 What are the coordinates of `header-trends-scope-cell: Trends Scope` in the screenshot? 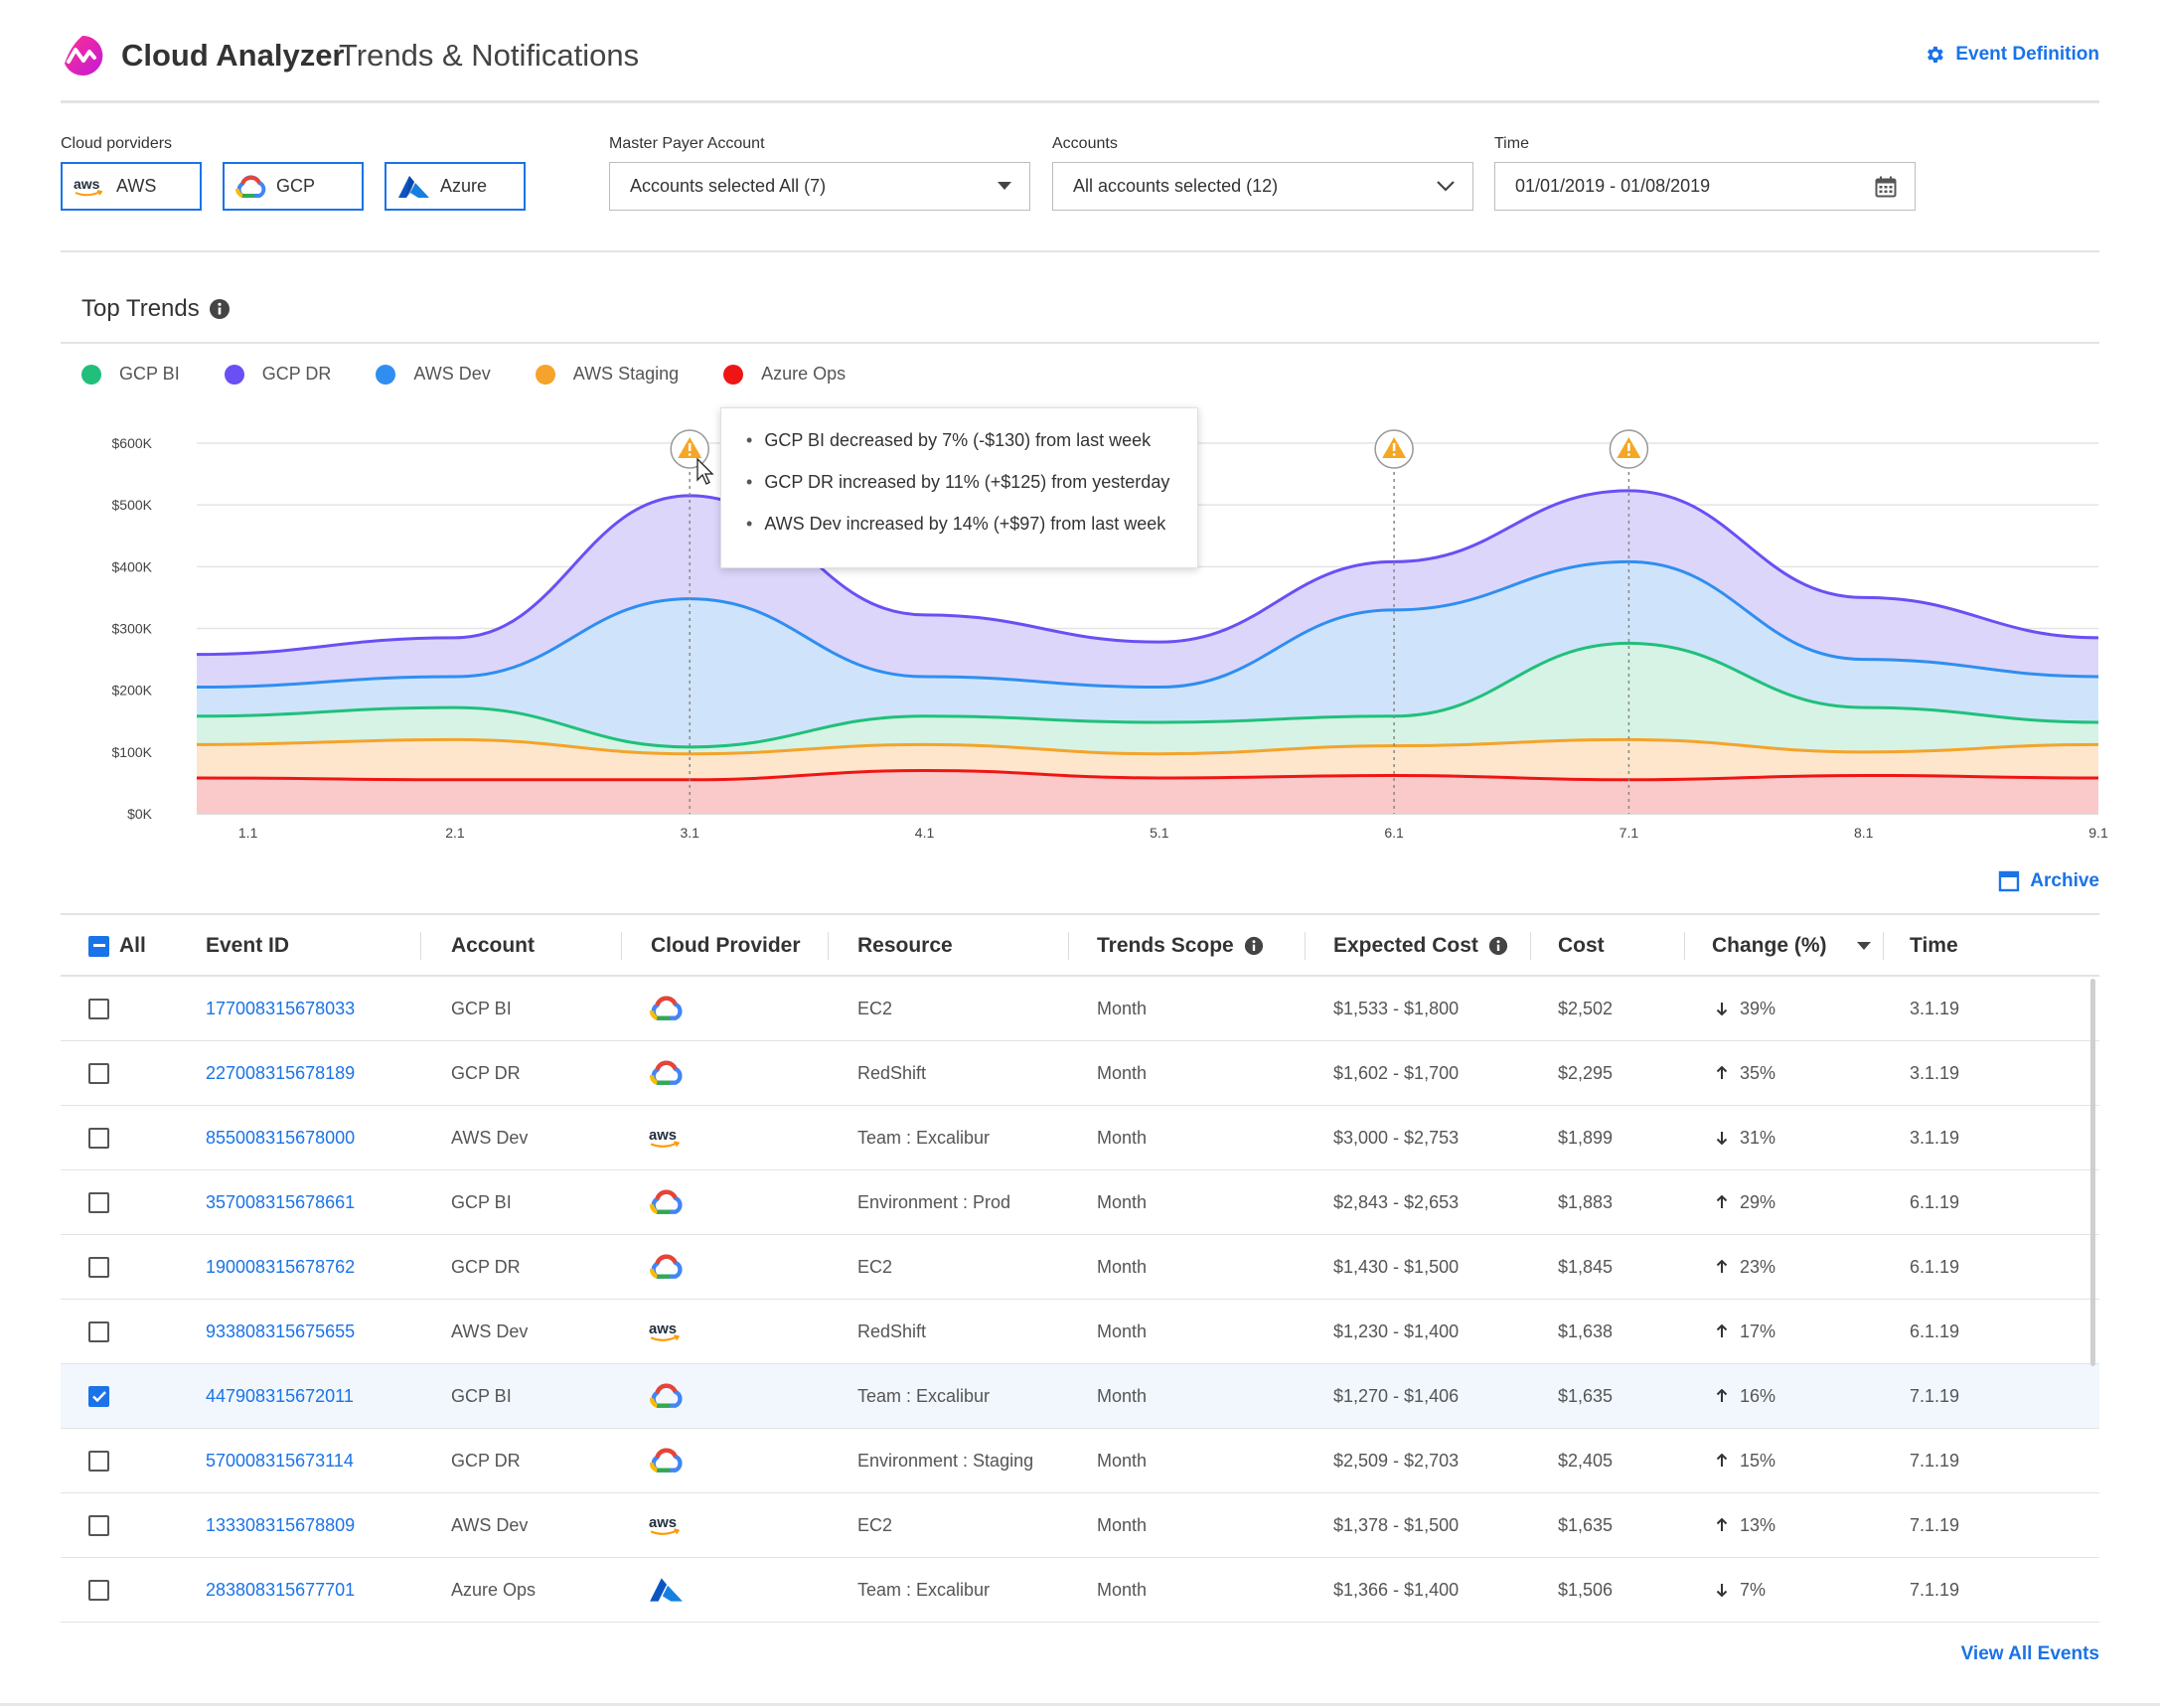 It's located at (1181, 946).